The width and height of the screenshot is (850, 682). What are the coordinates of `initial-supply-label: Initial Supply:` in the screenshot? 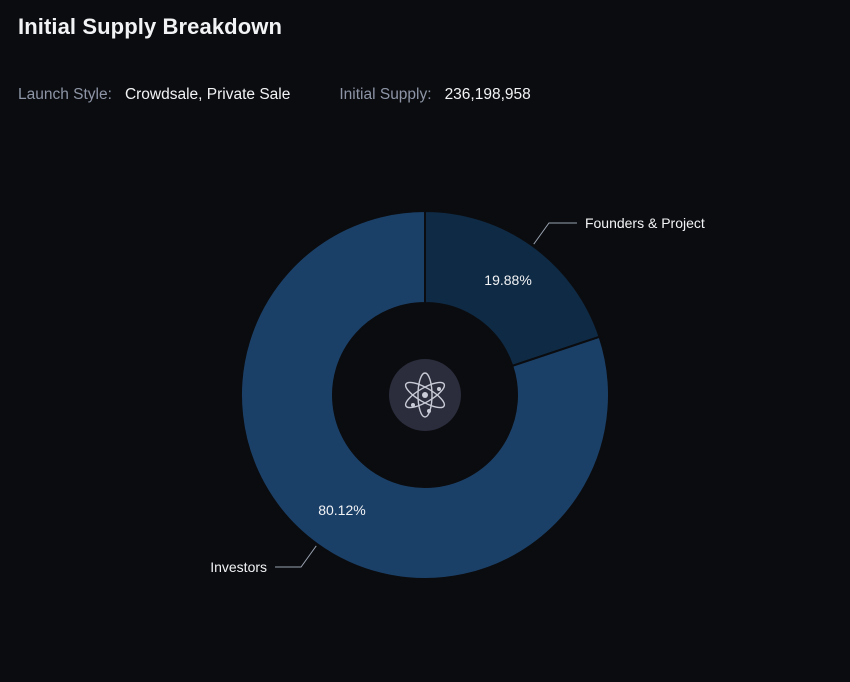 It's located at (385, 94).